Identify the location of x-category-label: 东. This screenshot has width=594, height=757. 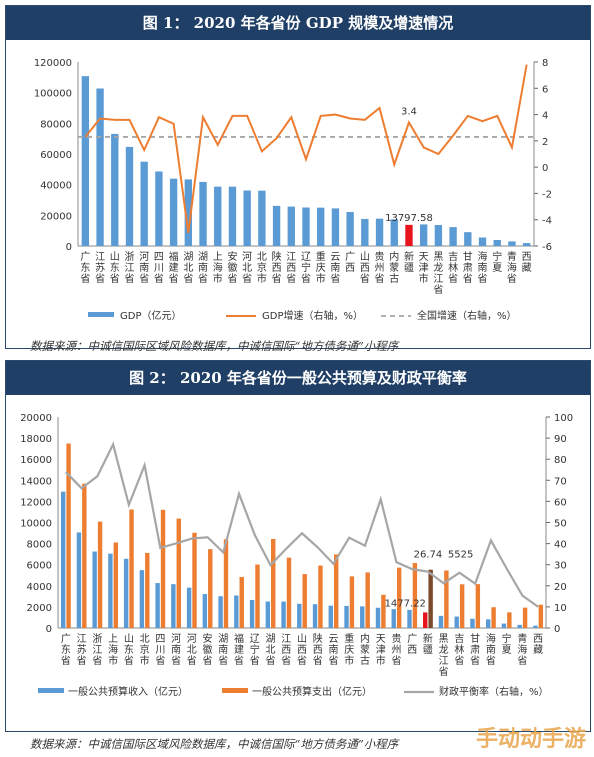
(115, 267).